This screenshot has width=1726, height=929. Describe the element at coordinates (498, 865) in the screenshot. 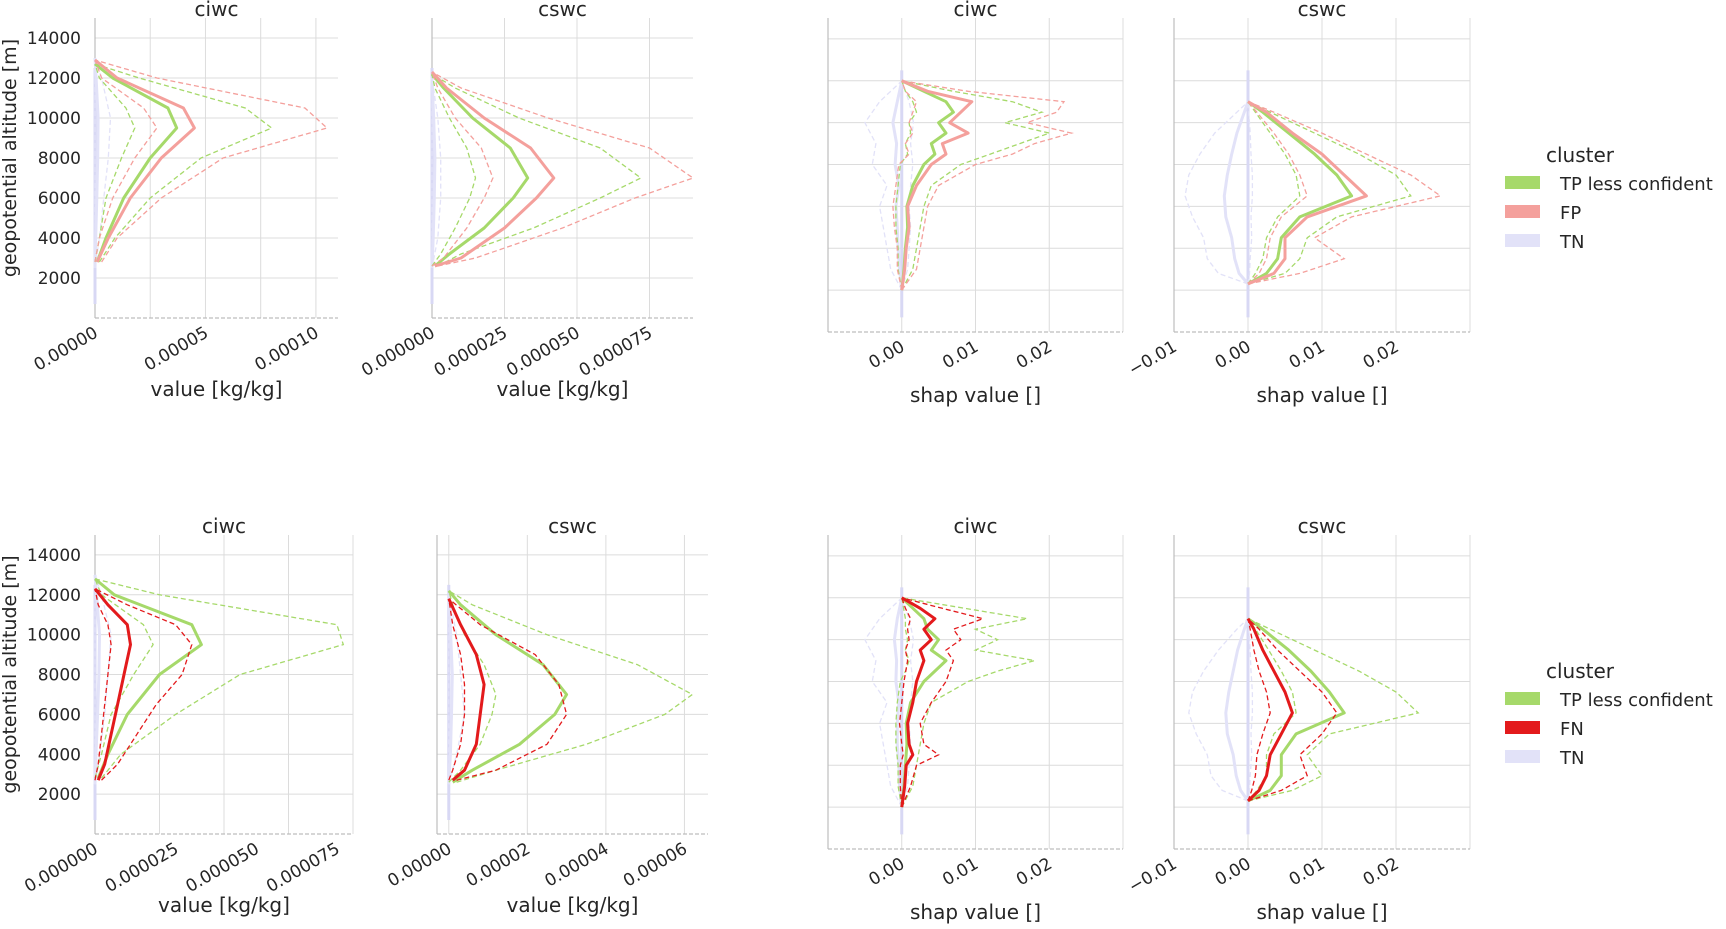

I see `x-tick-label: 0.00002` at that location.